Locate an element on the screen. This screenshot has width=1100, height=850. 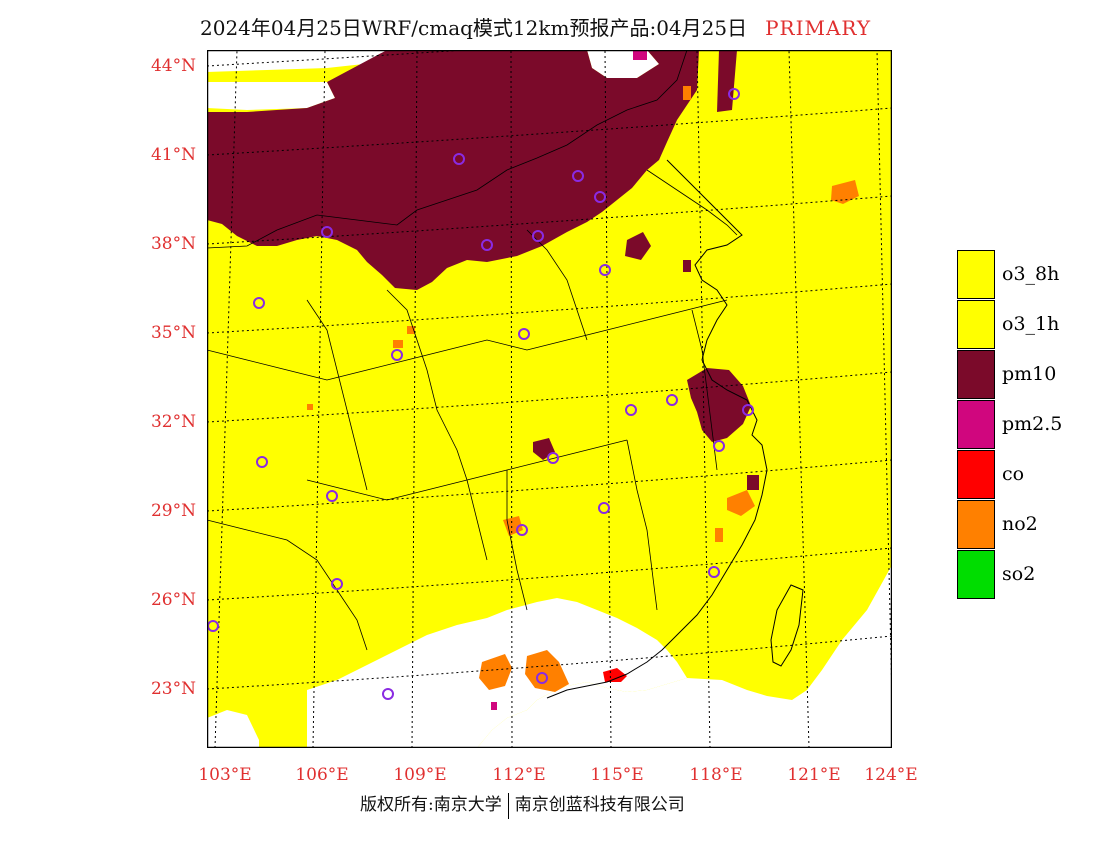
copyright-right: 南京创蓝科技有限公司 is located at coordinates (599, 805).